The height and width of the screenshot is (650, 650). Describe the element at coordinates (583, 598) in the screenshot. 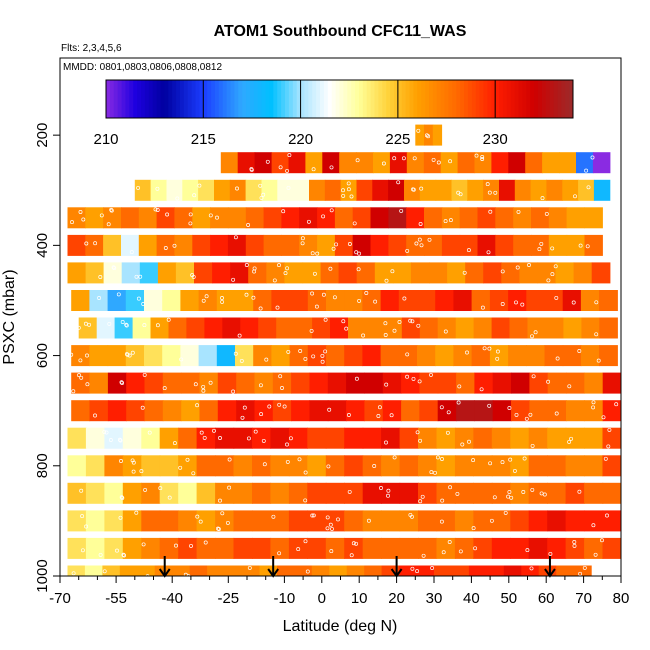

I see `x-tick-label: 70` at that location.